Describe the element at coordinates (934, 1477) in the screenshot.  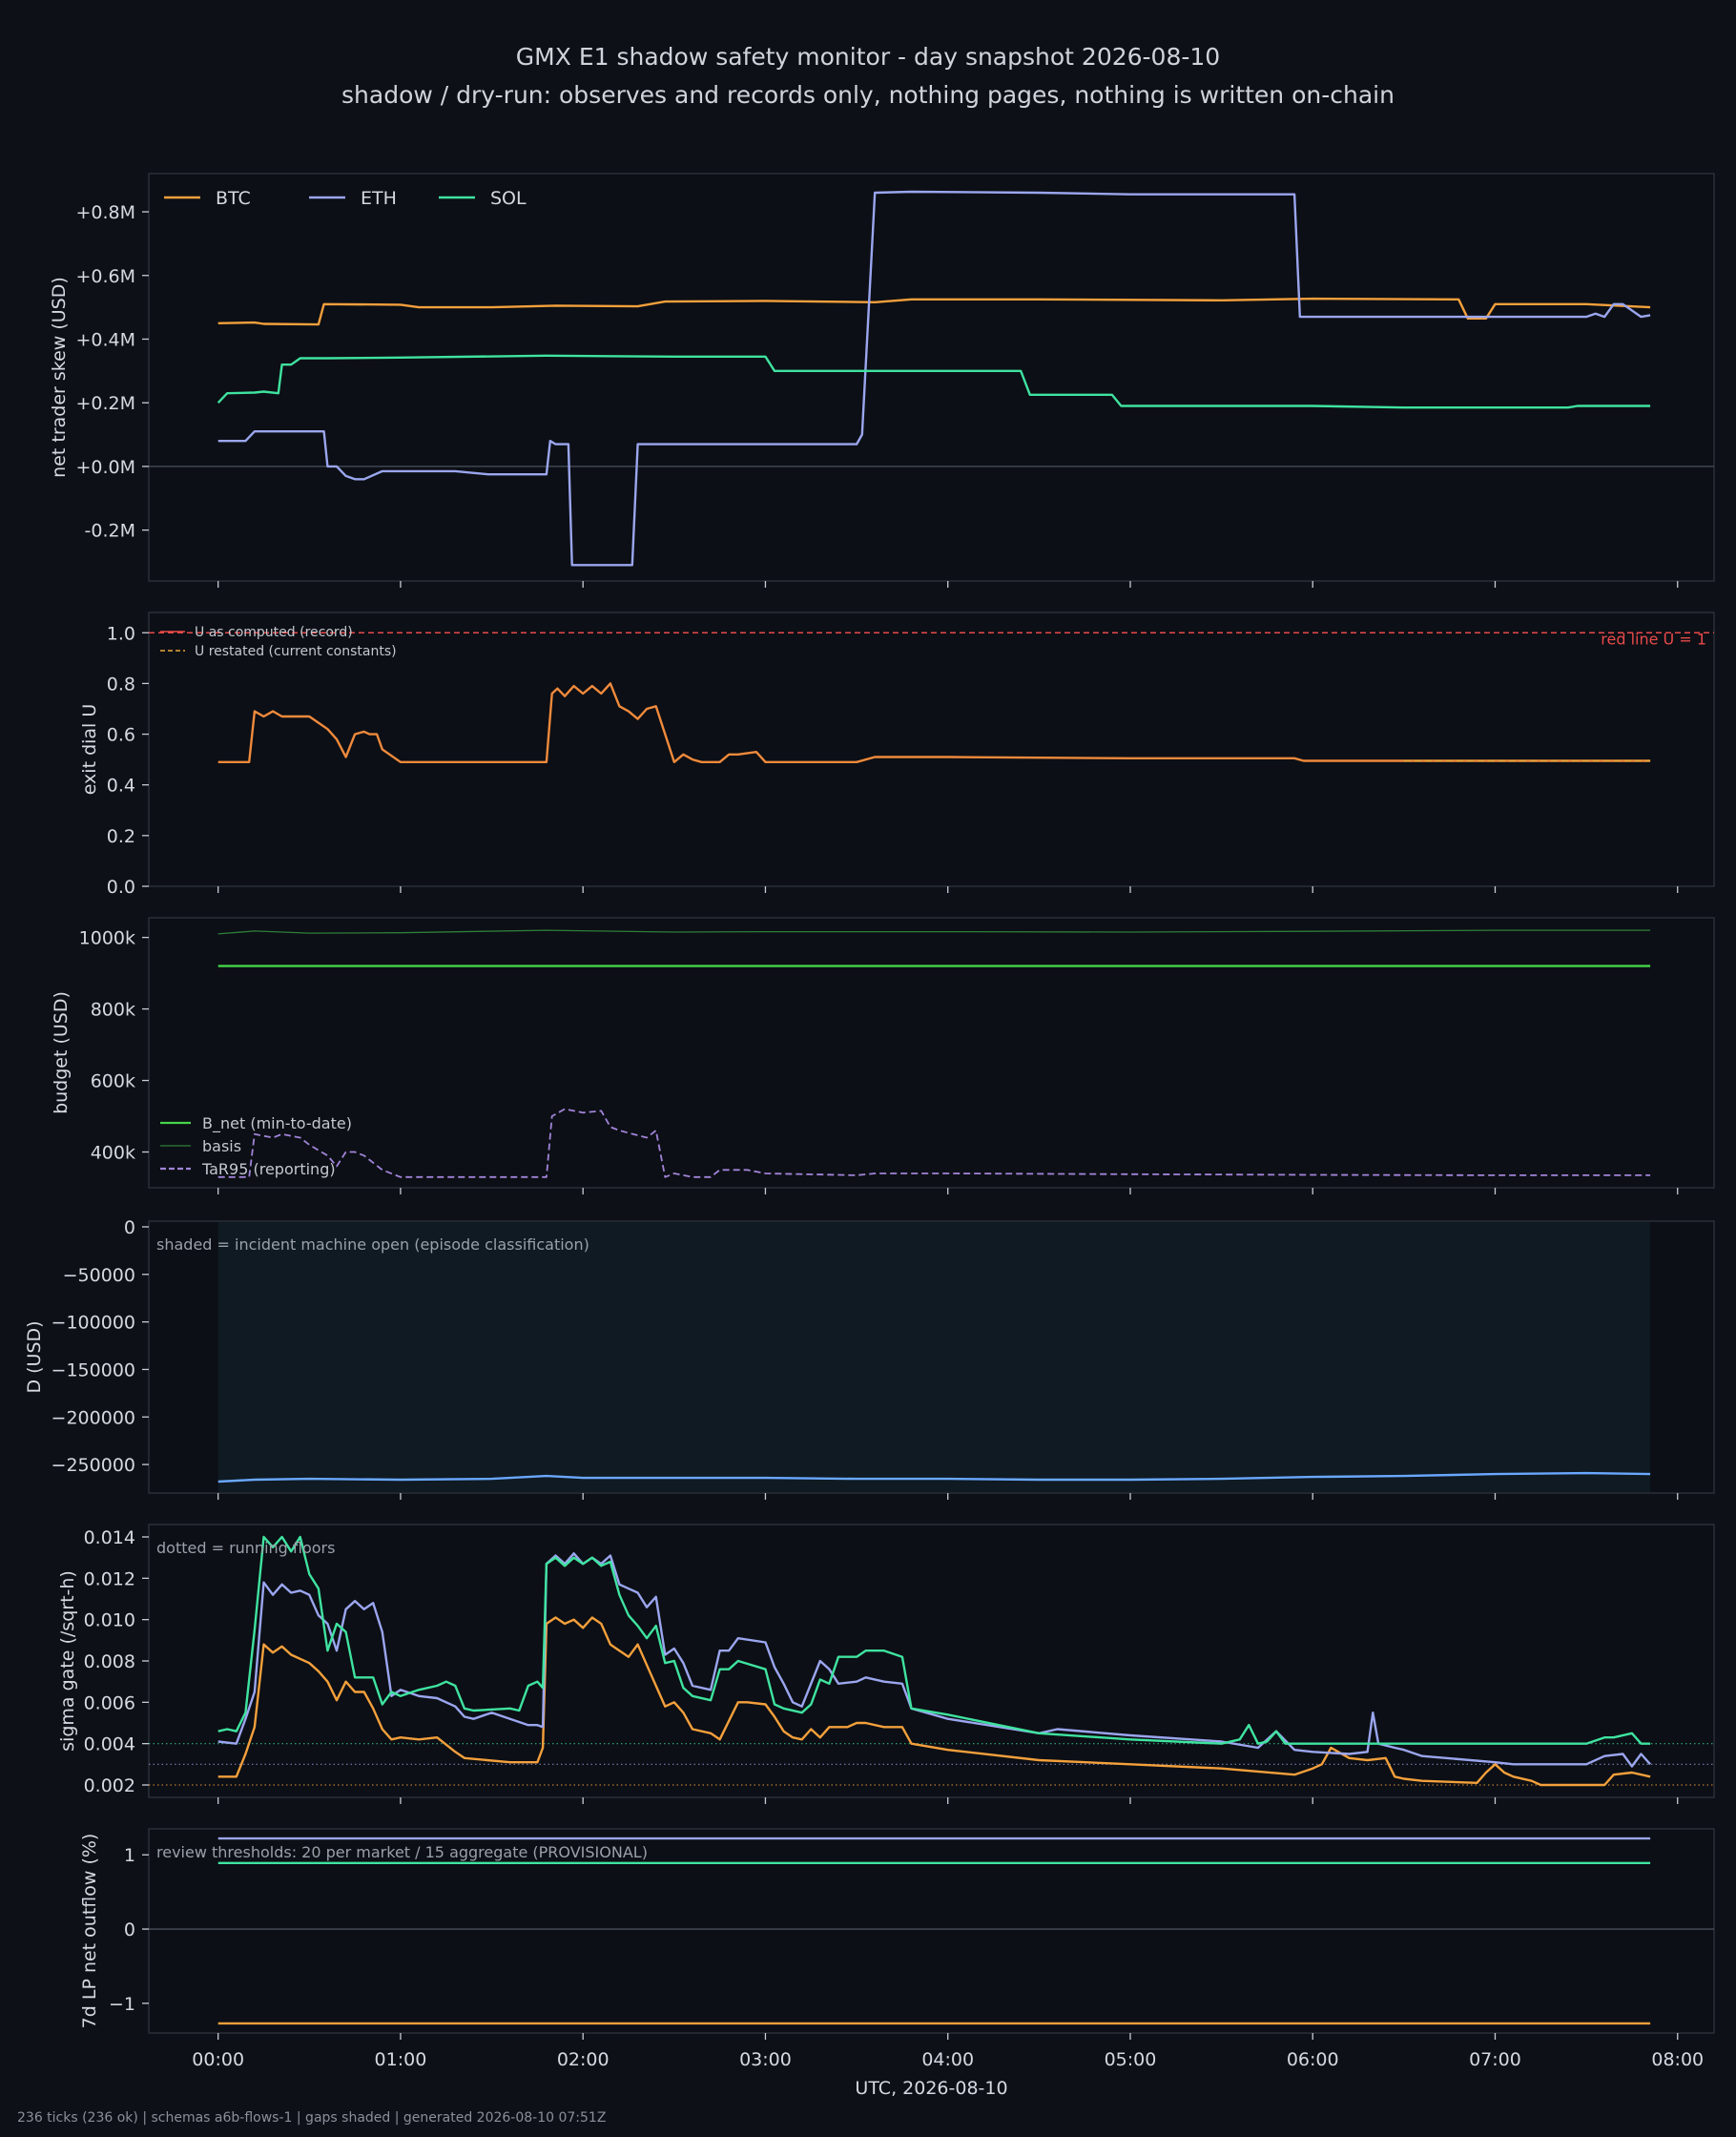
I see `series-line-d` at that location.